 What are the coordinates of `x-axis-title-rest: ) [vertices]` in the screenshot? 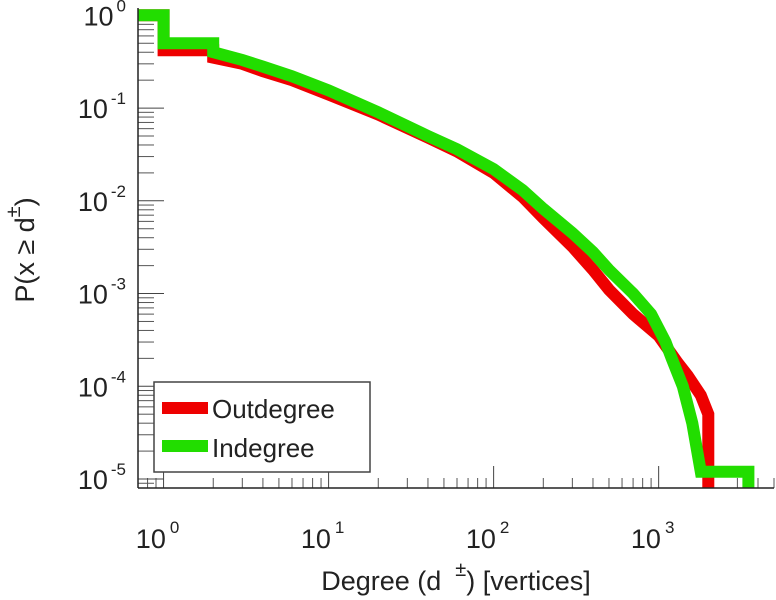 It's located at (528, 581).